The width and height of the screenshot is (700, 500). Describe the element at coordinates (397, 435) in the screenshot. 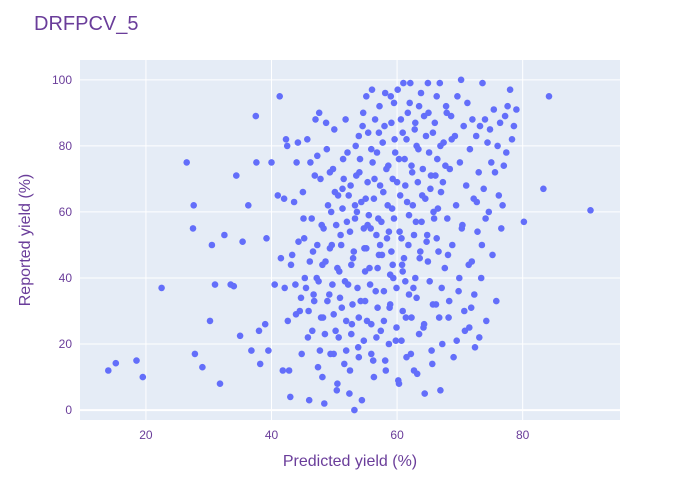

I see `x-tick-label: 60` at that location.